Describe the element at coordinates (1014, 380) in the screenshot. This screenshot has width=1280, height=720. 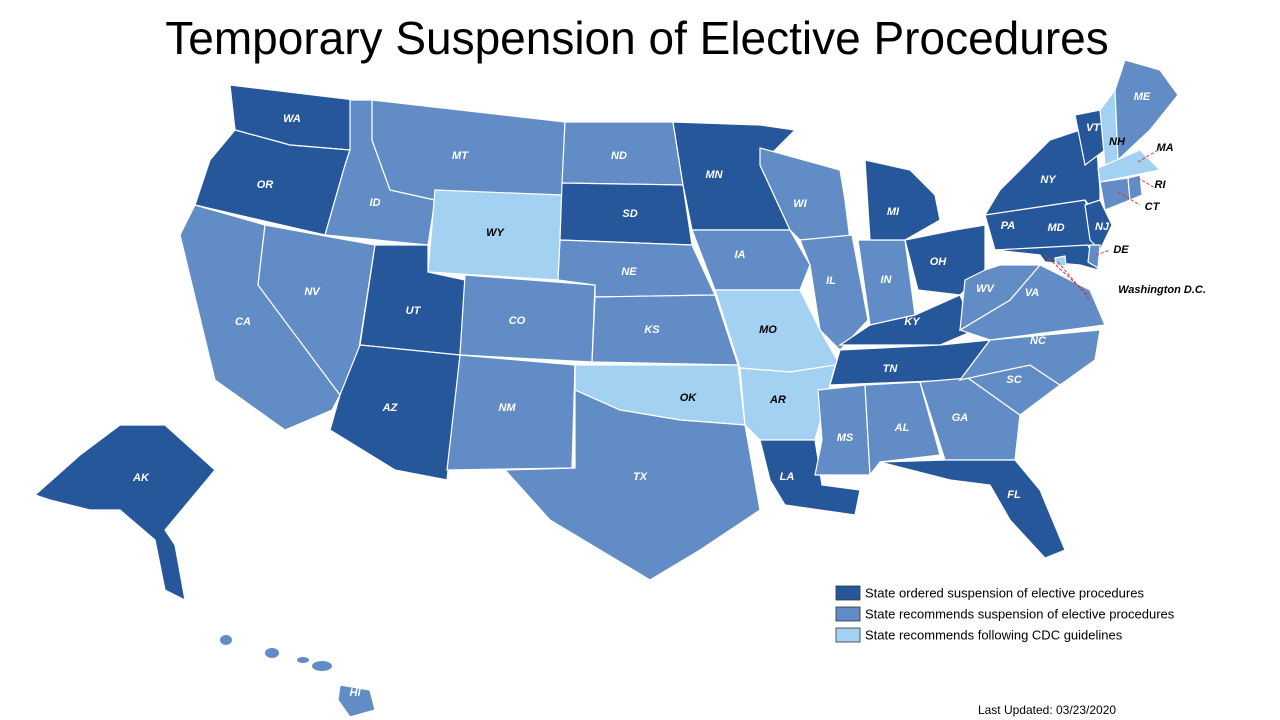
I see `state-label: SC` at that location.